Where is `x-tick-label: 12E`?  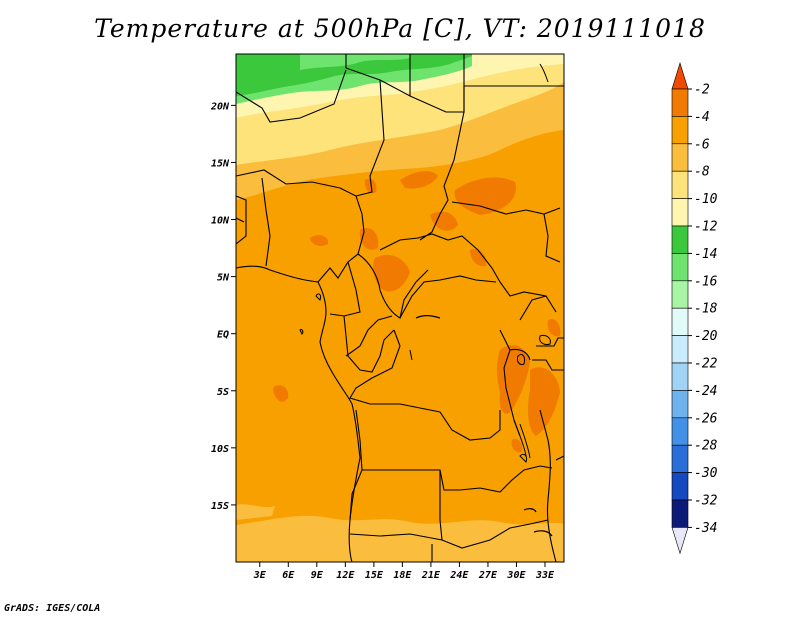 x-tick-label: 12E is located at coordinates (345, 575).